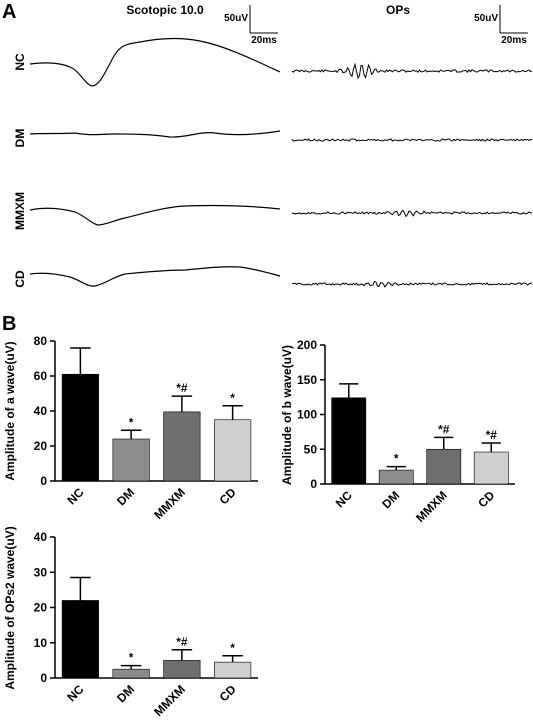  What do you see at coordinates (486, 18) in the screenshot?
I see `scale-amp-right: 50uV` at bounding box center [486, 18].